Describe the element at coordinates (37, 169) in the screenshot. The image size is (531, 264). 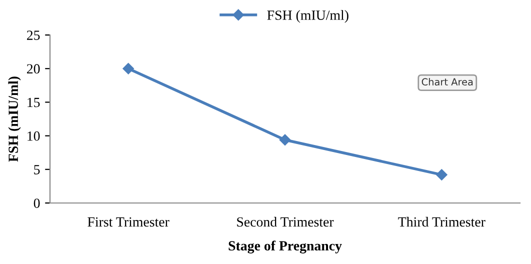
I see `y-tick-label: 5` at that location.